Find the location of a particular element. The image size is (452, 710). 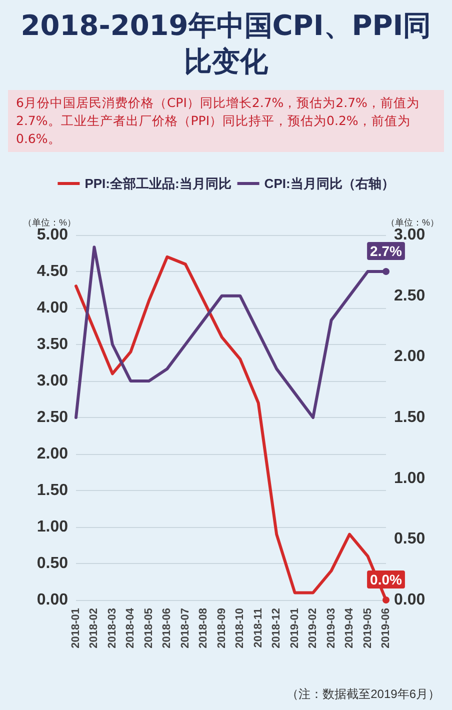

x-tick-label: 2019-01 is located at coordinates (294, 628).